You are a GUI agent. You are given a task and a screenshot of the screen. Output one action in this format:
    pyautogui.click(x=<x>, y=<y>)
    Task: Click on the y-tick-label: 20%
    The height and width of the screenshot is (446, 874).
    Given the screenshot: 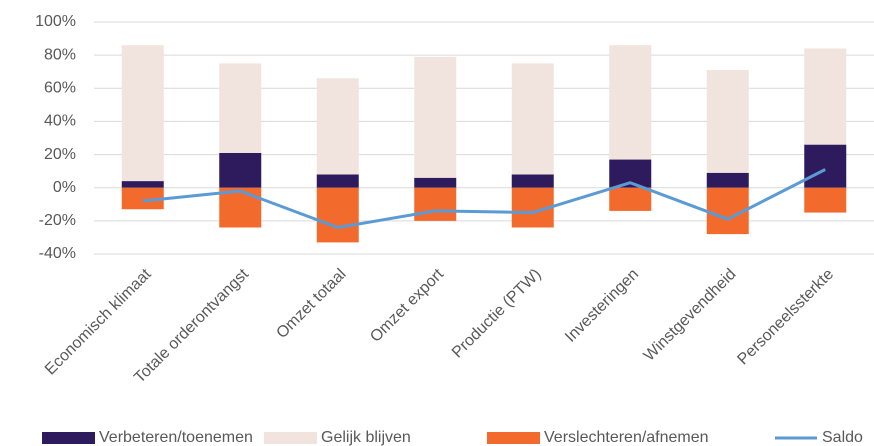 What is the action you would take?
    pyautogui.click(x=60, y=154)
    